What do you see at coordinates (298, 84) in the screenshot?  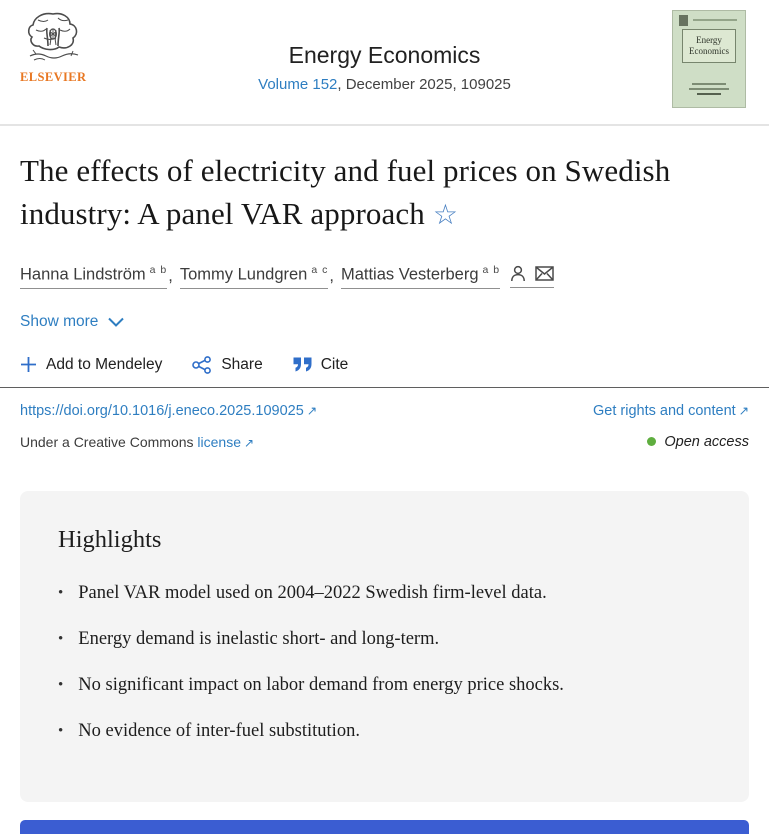 I see `volume-link: Volume 152` at bounding box center [298, 84].